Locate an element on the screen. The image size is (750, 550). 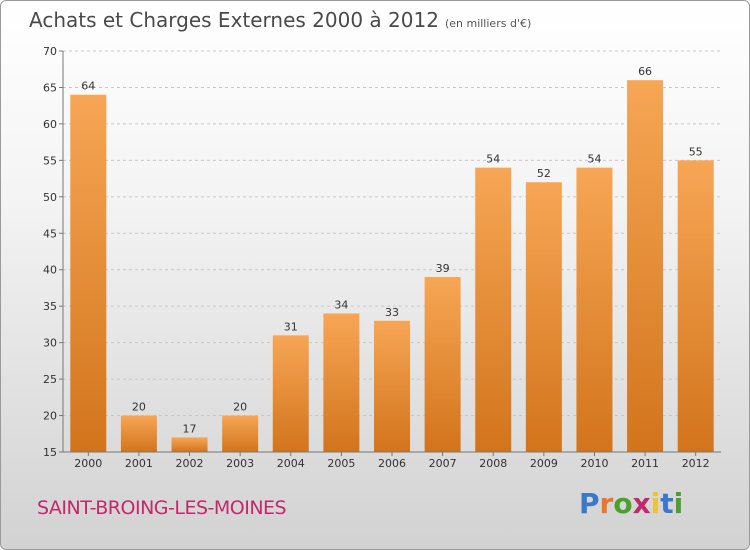
bar-2000 is located at coordinates (88, 273).